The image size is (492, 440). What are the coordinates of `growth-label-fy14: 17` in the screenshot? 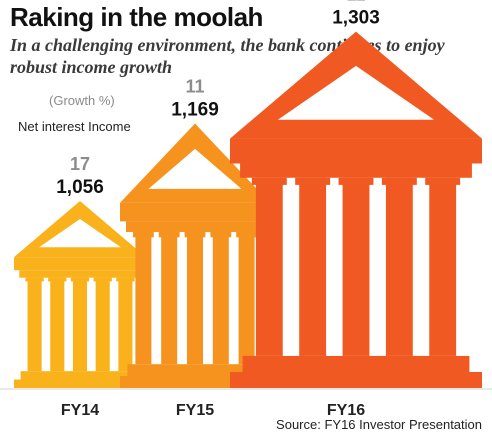 It's located at (80, 164).